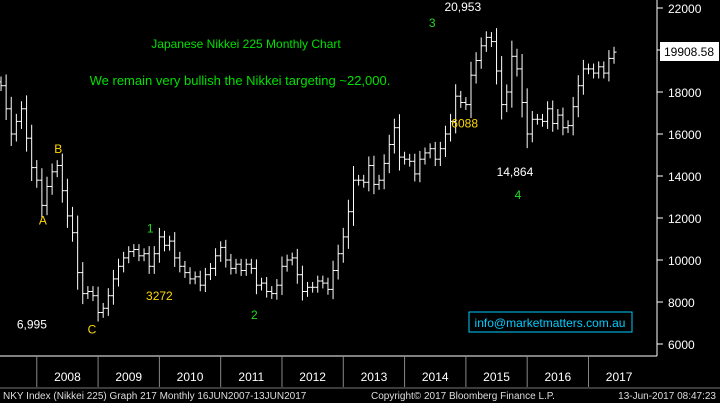 This screenshot has height=403, width=720. What do you see at coordinates (463, 396) in the screenshot?
I see `footer-copyright: Copyright© 2017 Bloomberg Finance L.P.` at bounding box center [463, 396].